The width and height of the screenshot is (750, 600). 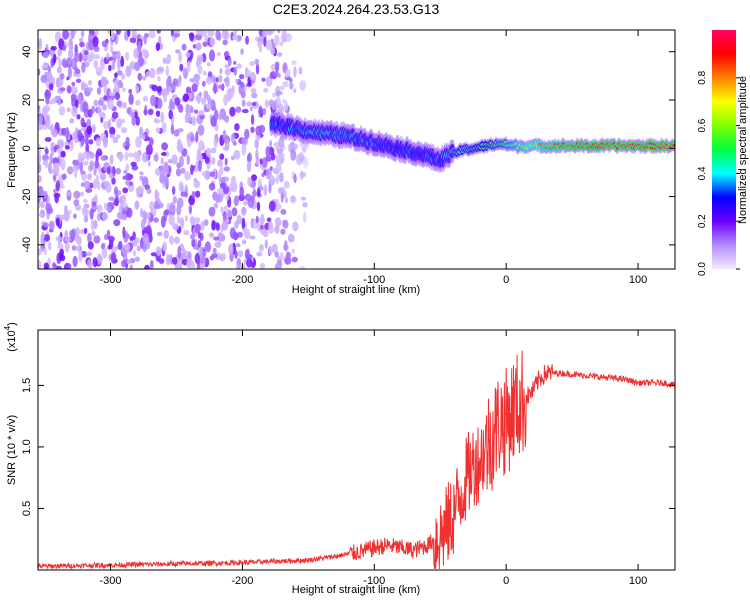 What do you see at coordinates (242, 581) in the screenshot?
I see `bottom-x-tick-label: -200` at bounding box center [242, 581].